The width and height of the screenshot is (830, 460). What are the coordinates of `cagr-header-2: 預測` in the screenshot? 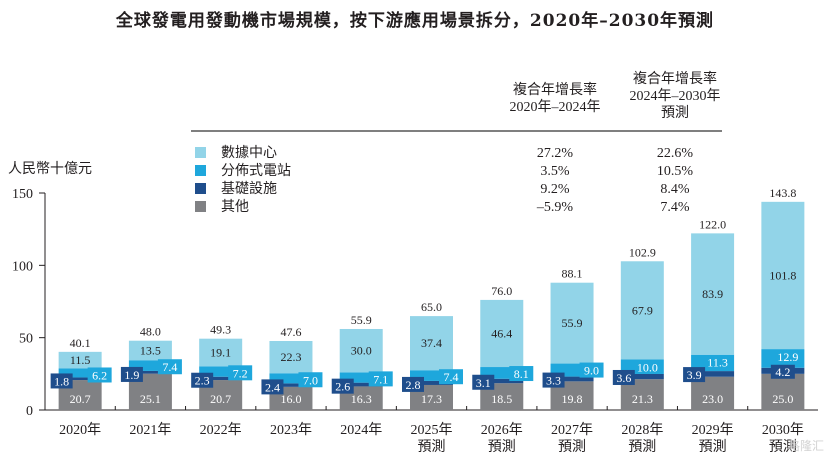 It's located at (675, 113).